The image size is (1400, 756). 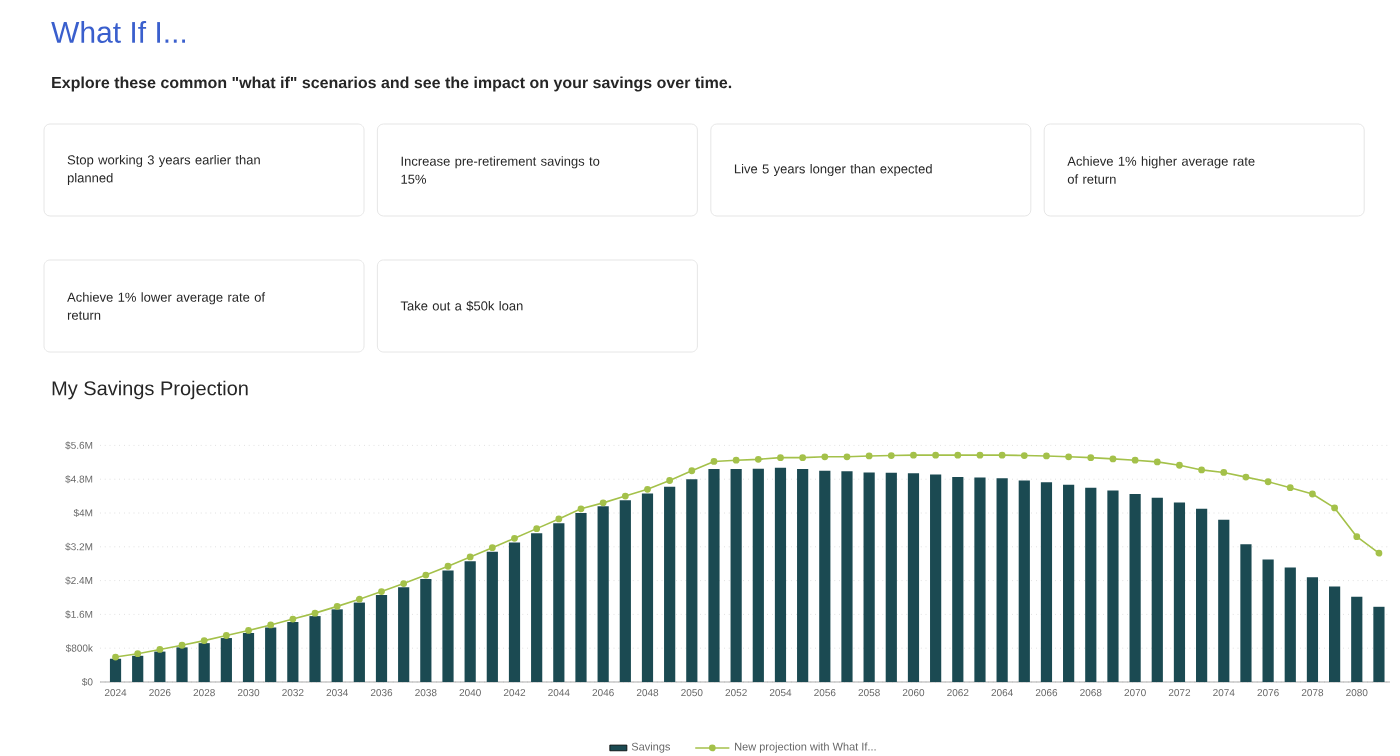 What do you see at coordinates (392, 84) in the screenshot?
I see `text: Explore these common "what if" scenarios and see the impact on your savings over time.` at bounding box center [392, 84].